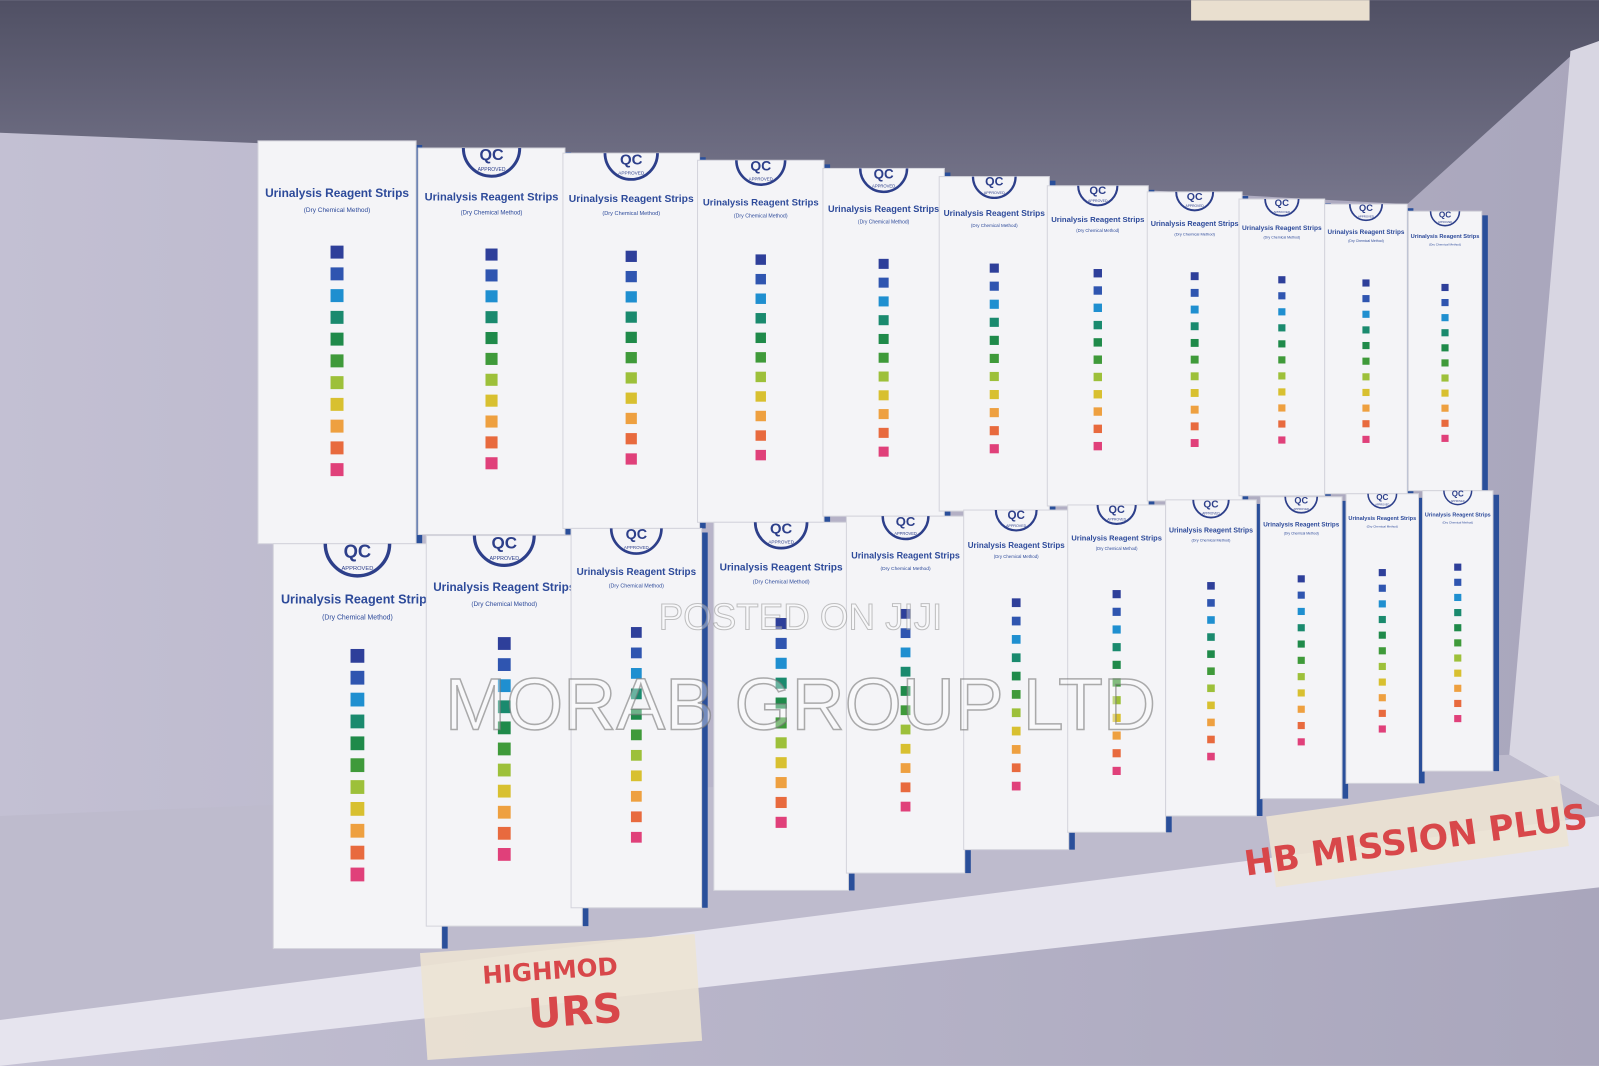  I want to click on shelf-label: URS, so click(575, 1011).